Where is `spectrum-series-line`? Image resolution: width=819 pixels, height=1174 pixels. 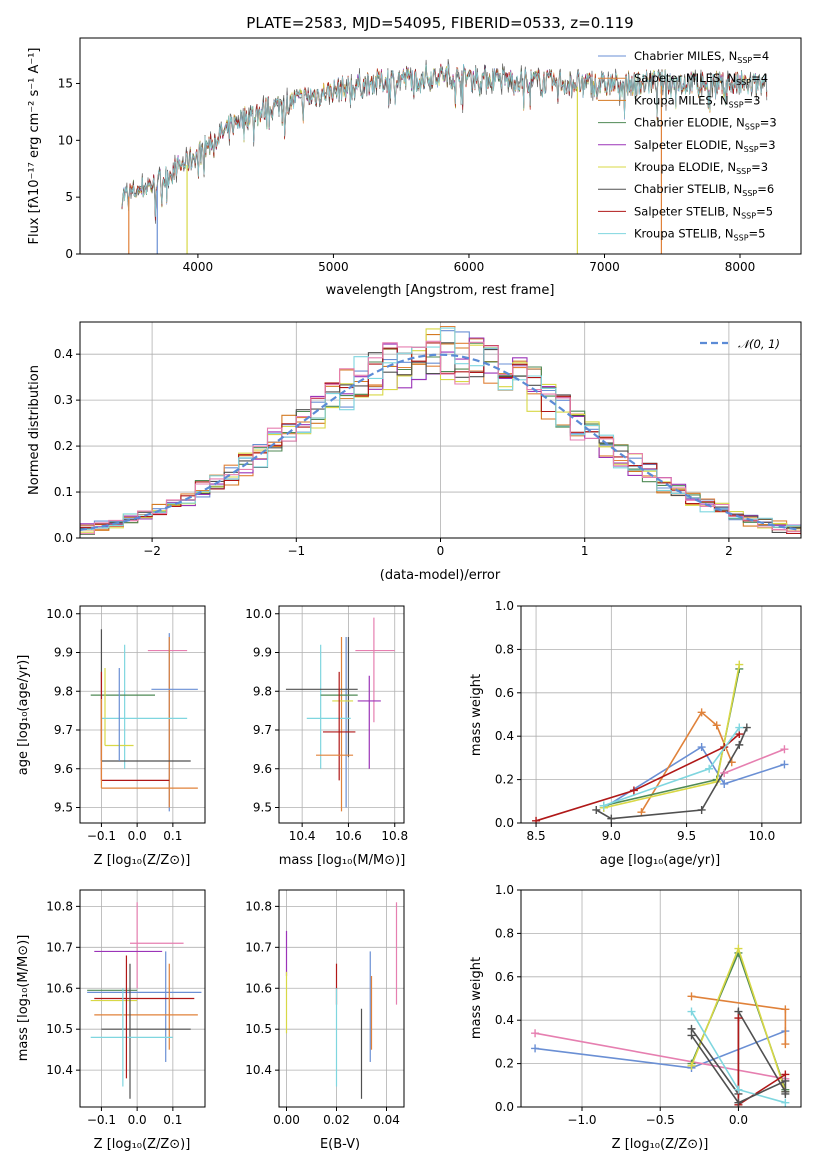 spectrum-series-line is located at coordinates (444, 140).